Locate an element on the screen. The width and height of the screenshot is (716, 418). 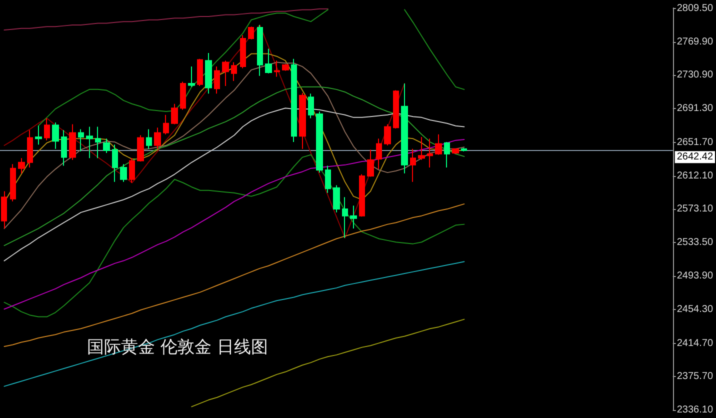
y-tick-label: 2414.70 is located at coordinates (695, 343).